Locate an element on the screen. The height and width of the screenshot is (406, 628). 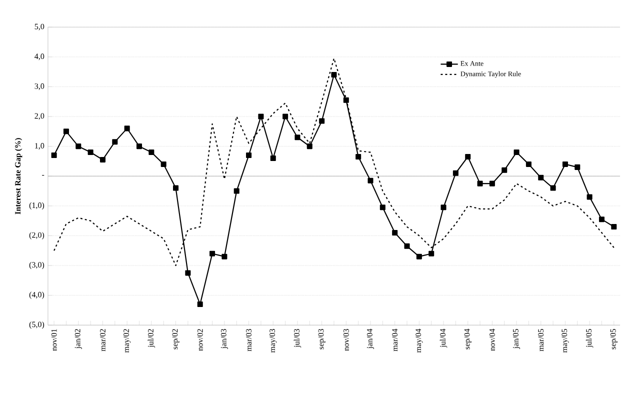
x-tick-label: jan/04 is located at coordinates (370, 338).